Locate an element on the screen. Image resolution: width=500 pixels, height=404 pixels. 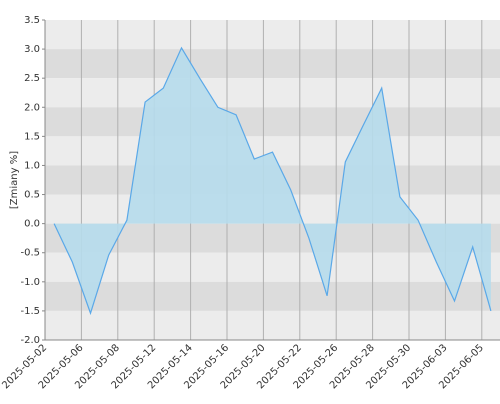
y-tick-label: 3.5 is located at coordinates (32, 20).